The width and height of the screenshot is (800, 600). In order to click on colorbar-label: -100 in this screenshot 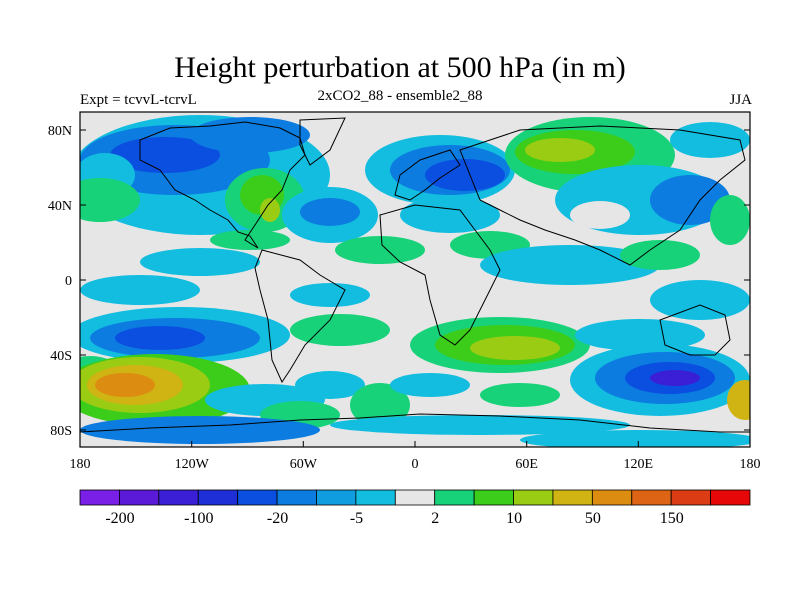, I will do `click(198, 518)`.